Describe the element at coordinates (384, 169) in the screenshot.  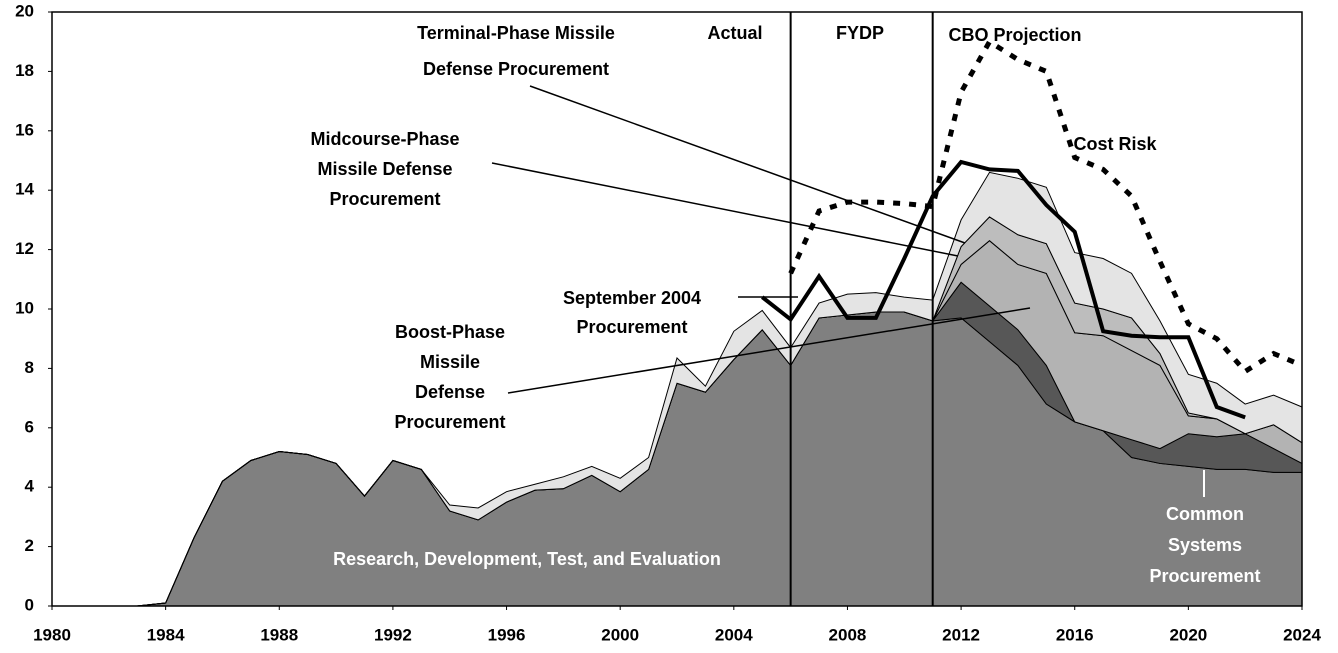
I see `annotation: Missile Defense` at that location.